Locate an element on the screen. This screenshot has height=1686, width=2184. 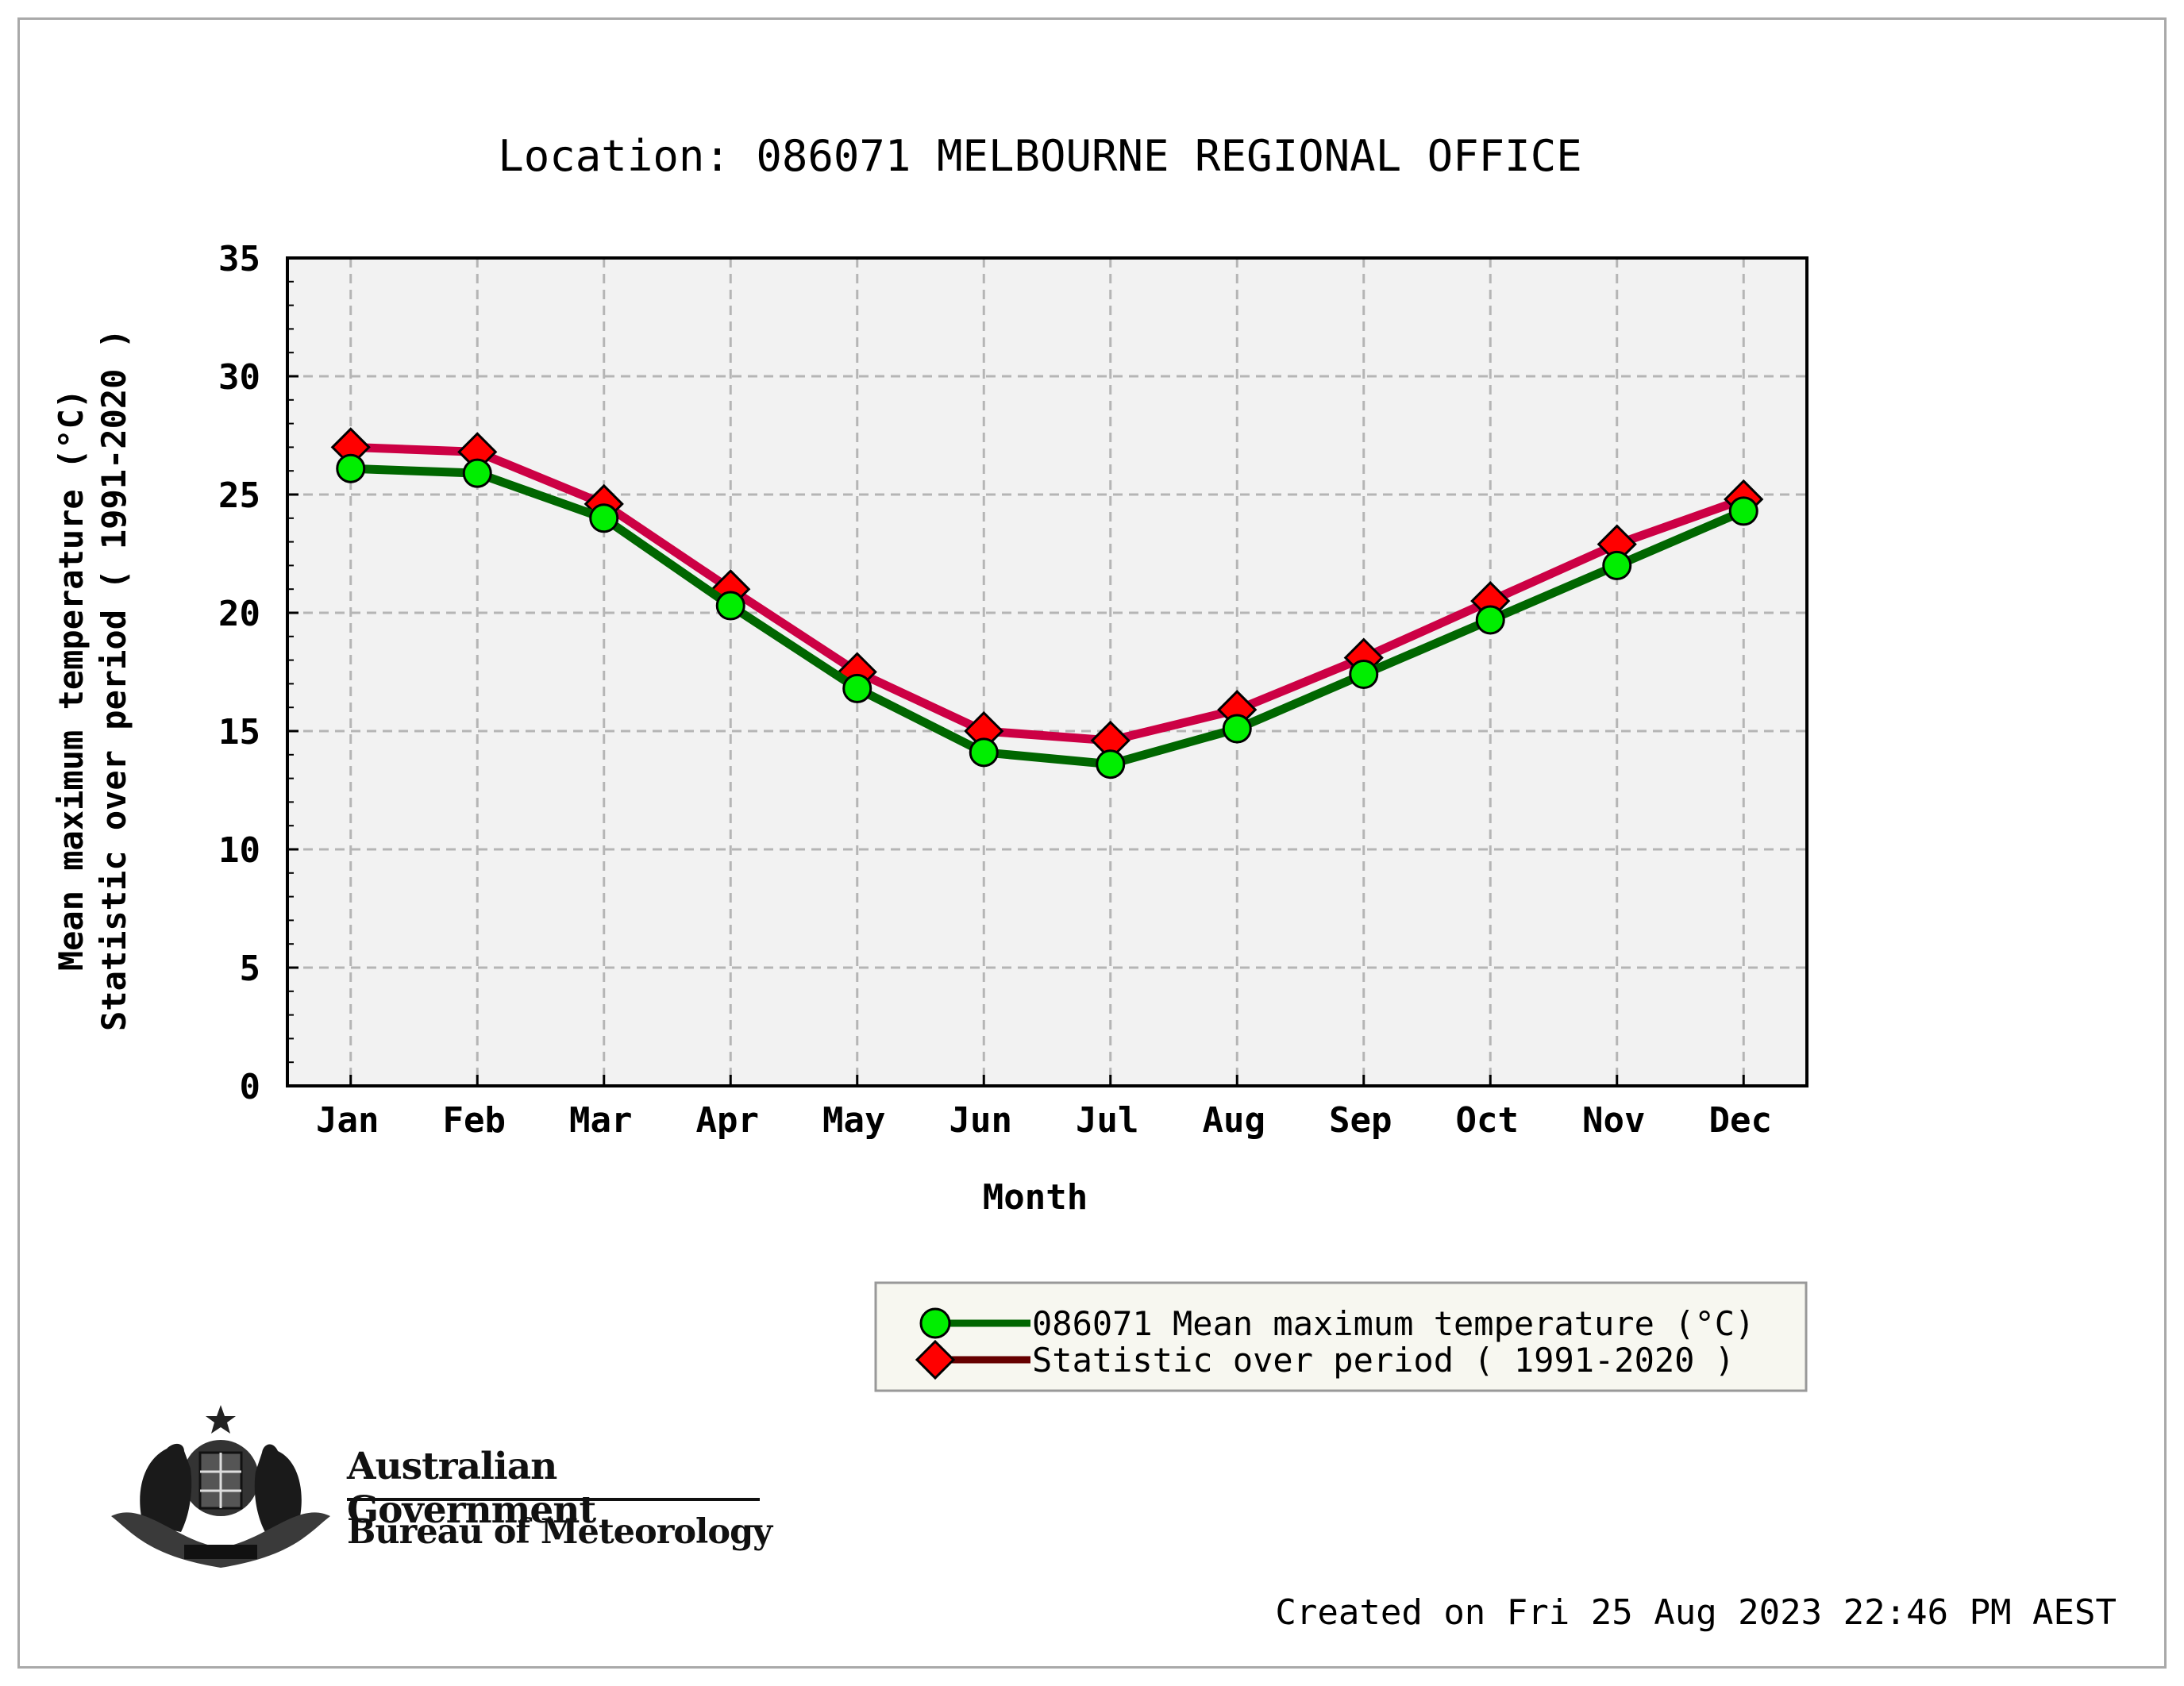
y-tick-label: 20 is located at coordinates (239, 614).